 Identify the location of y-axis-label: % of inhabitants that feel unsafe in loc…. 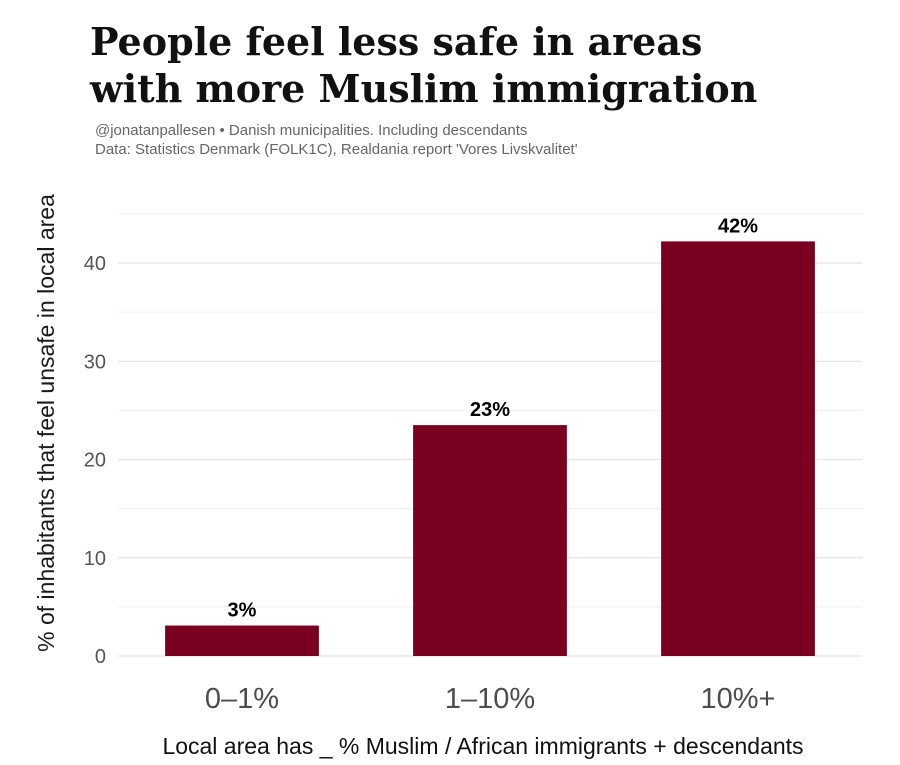
(46, 423).